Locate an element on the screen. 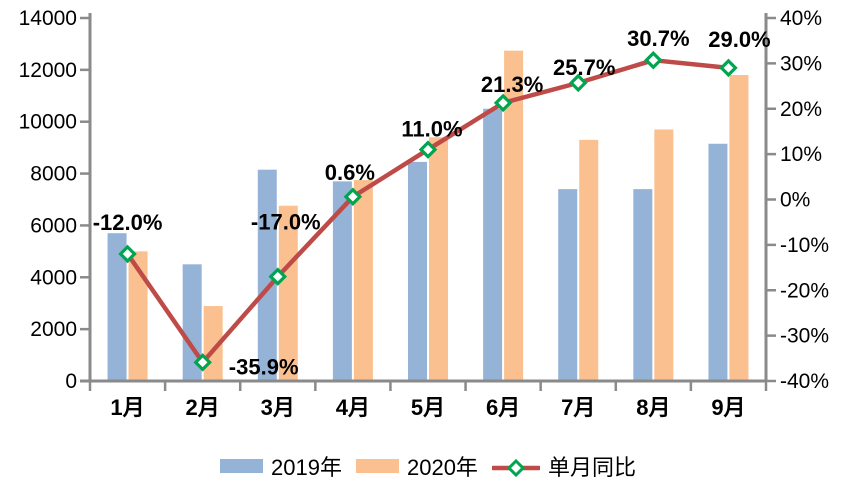  bar-2019年-4月 is located at coordinates (342, 281).